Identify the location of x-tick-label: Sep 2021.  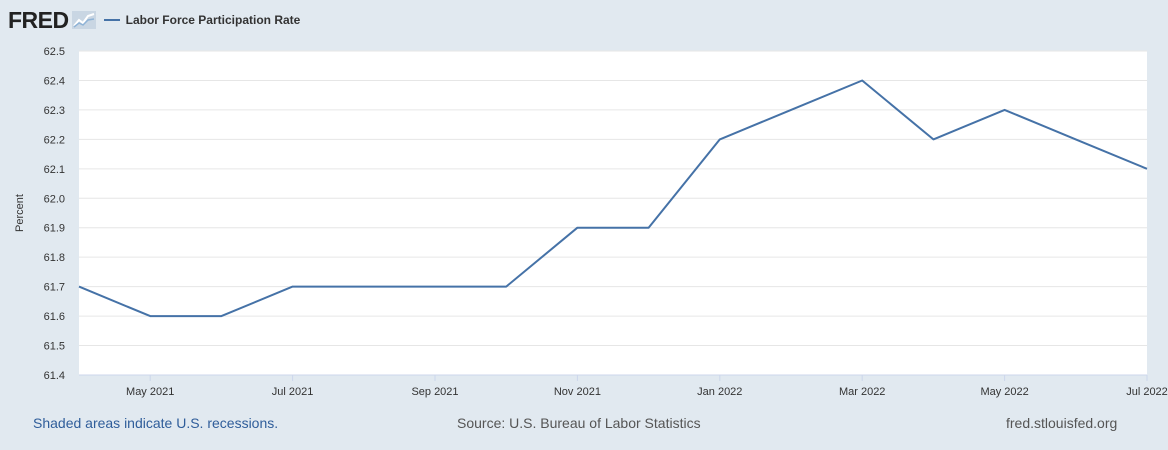
(434, 392).